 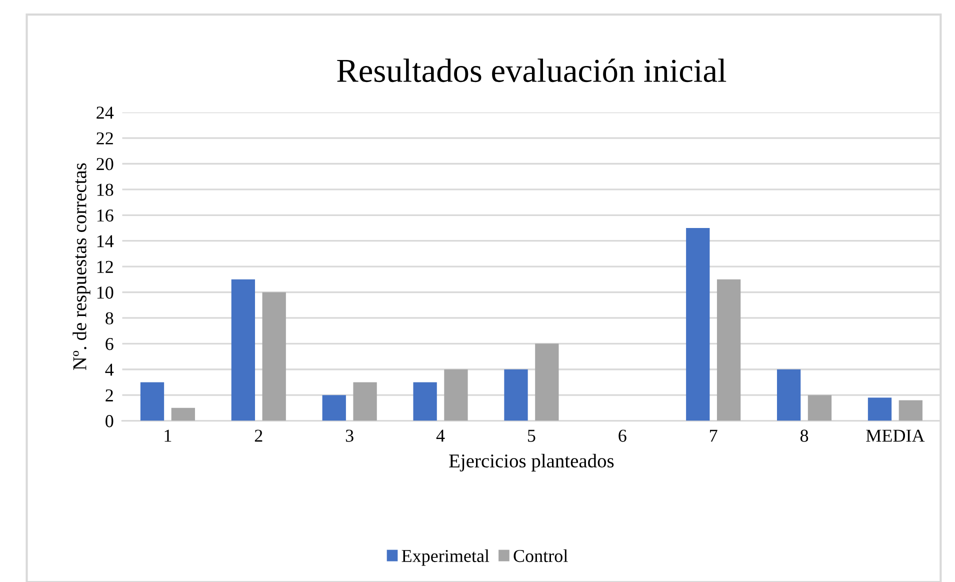 What do you see at coordinates (105, 112) in the screenshot?
I see `y-tick-label: 24` at bounding box center [105, 112].